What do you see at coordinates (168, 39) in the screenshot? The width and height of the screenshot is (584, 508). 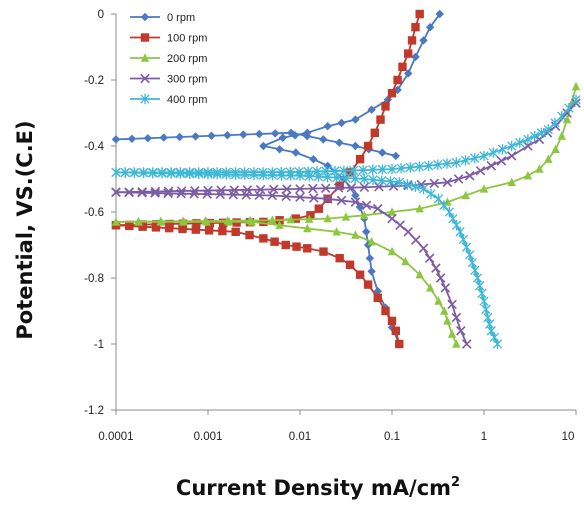 I see `legend-entry-100-rpm: 100 rpm` at bounding box center [168, 39].